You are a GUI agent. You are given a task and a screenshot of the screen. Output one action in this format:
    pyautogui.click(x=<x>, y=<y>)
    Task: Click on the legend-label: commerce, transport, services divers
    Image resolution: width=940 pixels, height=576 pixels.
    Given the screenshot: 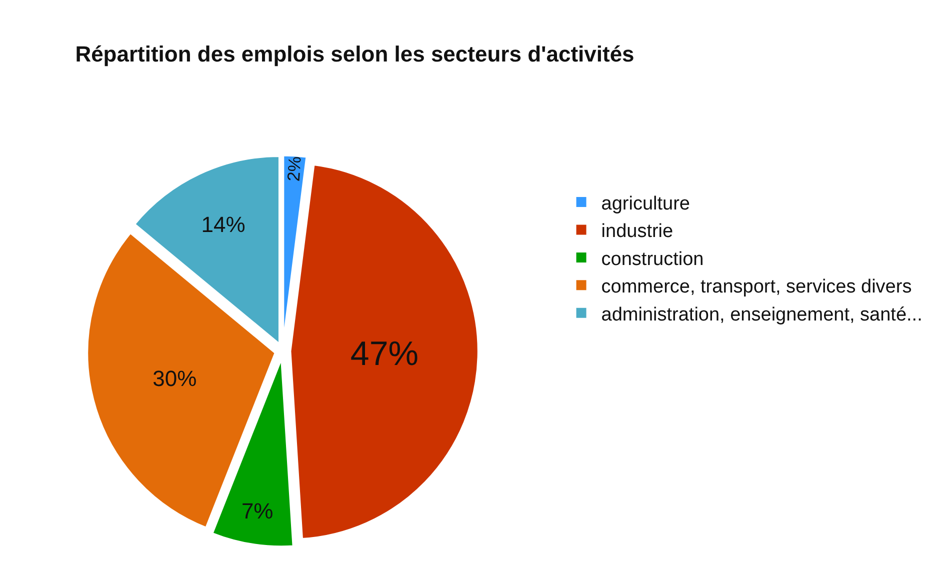 What is the action you would take?
    pyautogui.click(x=756, y=287)
    